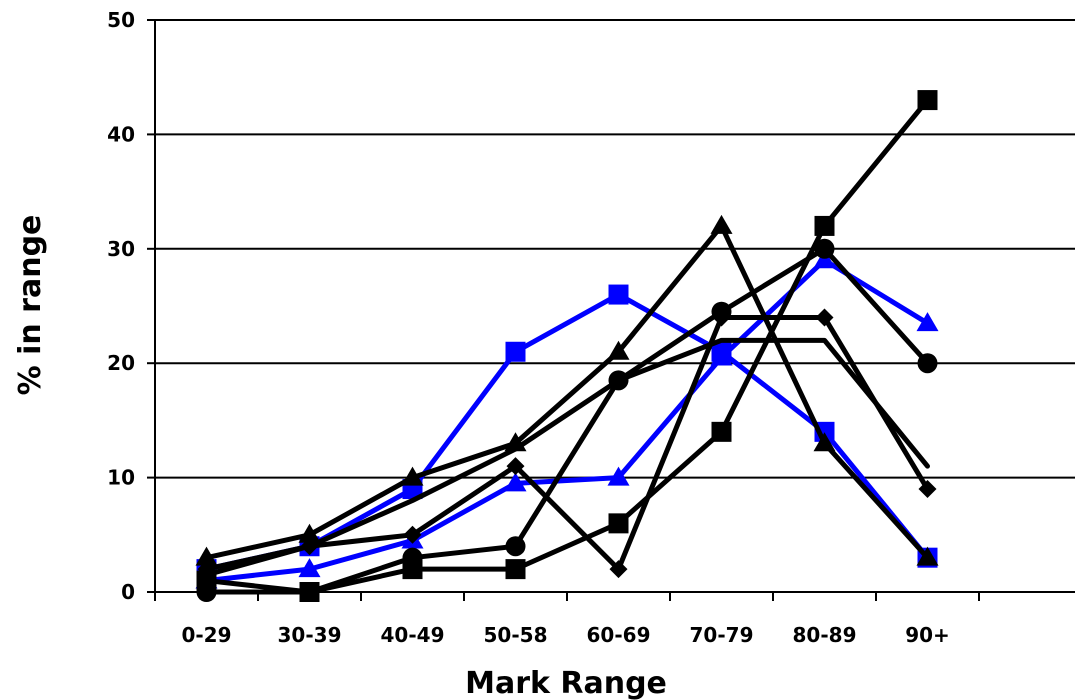 This screenshot has height=700, width=1075. Describe the element at coordinates (927, 635) in the screenshot. I see `x-tick-label: 90+` at that location.